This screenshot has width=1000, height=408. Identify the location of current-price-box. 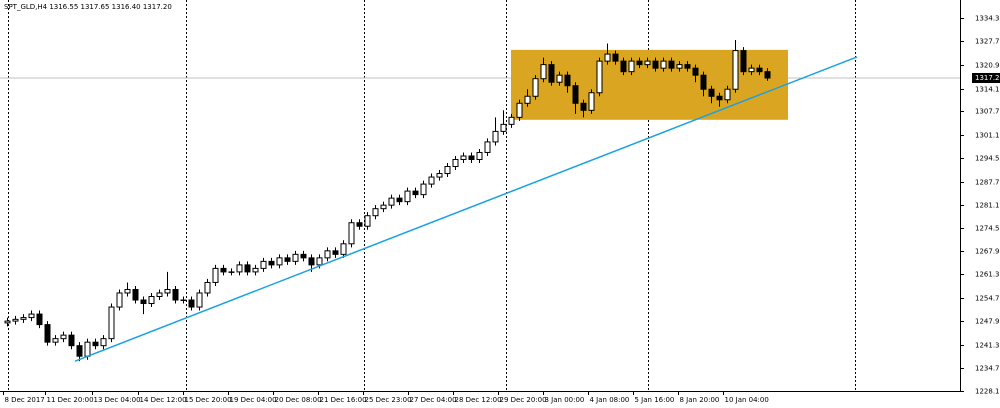
(986, 77).